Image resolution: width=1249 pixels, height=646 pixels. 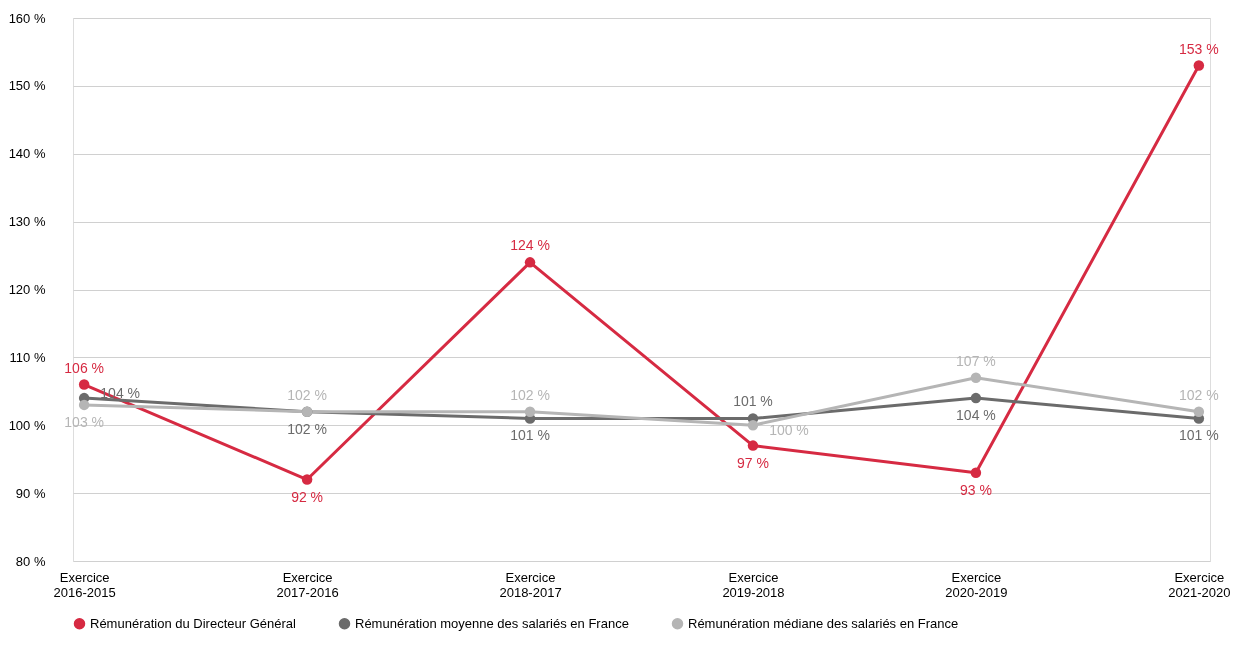 What do you see at coordinates (492, 623) in the screenshot?
I see `legend-label: Rémunération moyenne des salariés en France` at bounding box center [492, 623].